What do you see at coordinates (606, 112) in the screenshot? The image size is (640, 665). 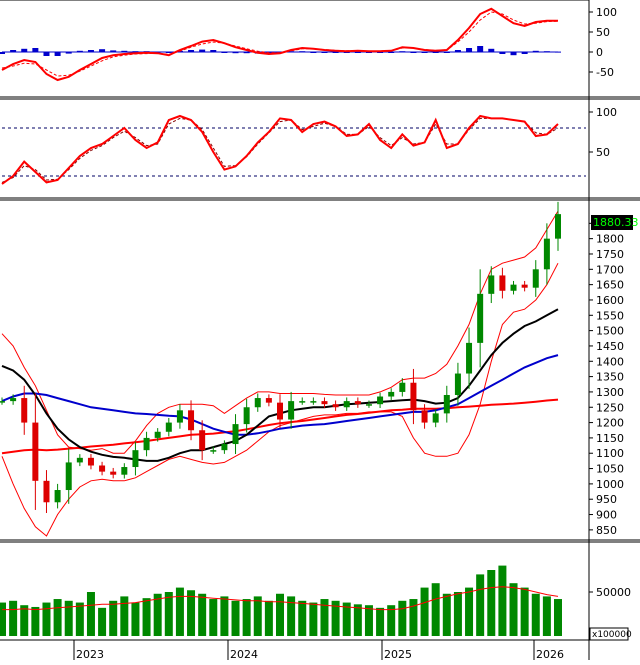 I see `rsi-ytick-label-0: 100` at bounding box center [606, 112].